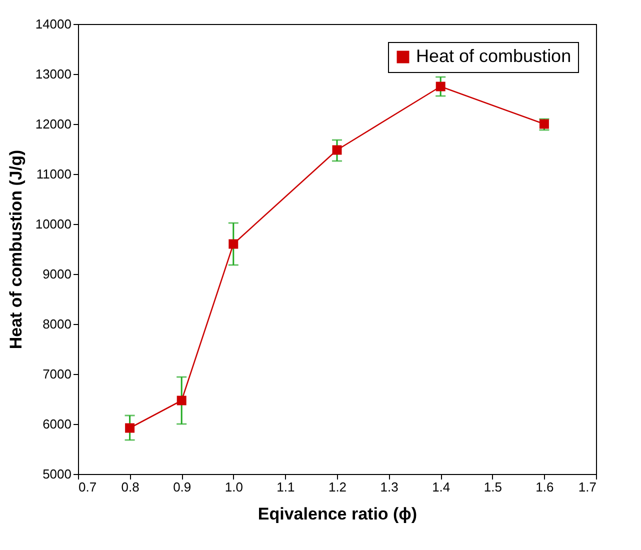 Image resolution: width=641 pixels, height=550 pixels. What do you see at coordinates (130, 487) in the screenshot?
I see `x-tick-label: 0.8` at bounding box center [130, 487].